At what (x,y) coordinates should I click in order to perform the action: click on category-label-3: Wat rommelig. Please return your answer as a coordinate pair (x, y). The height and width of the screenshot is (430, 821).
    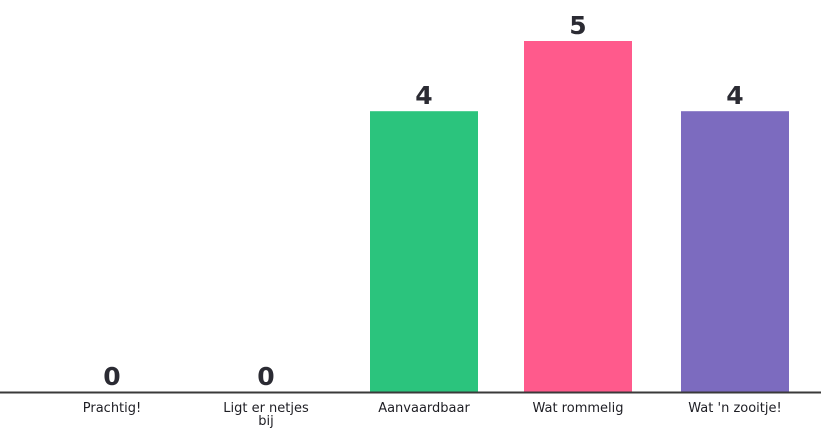
    Looking at the image, I should click on (577, 408).